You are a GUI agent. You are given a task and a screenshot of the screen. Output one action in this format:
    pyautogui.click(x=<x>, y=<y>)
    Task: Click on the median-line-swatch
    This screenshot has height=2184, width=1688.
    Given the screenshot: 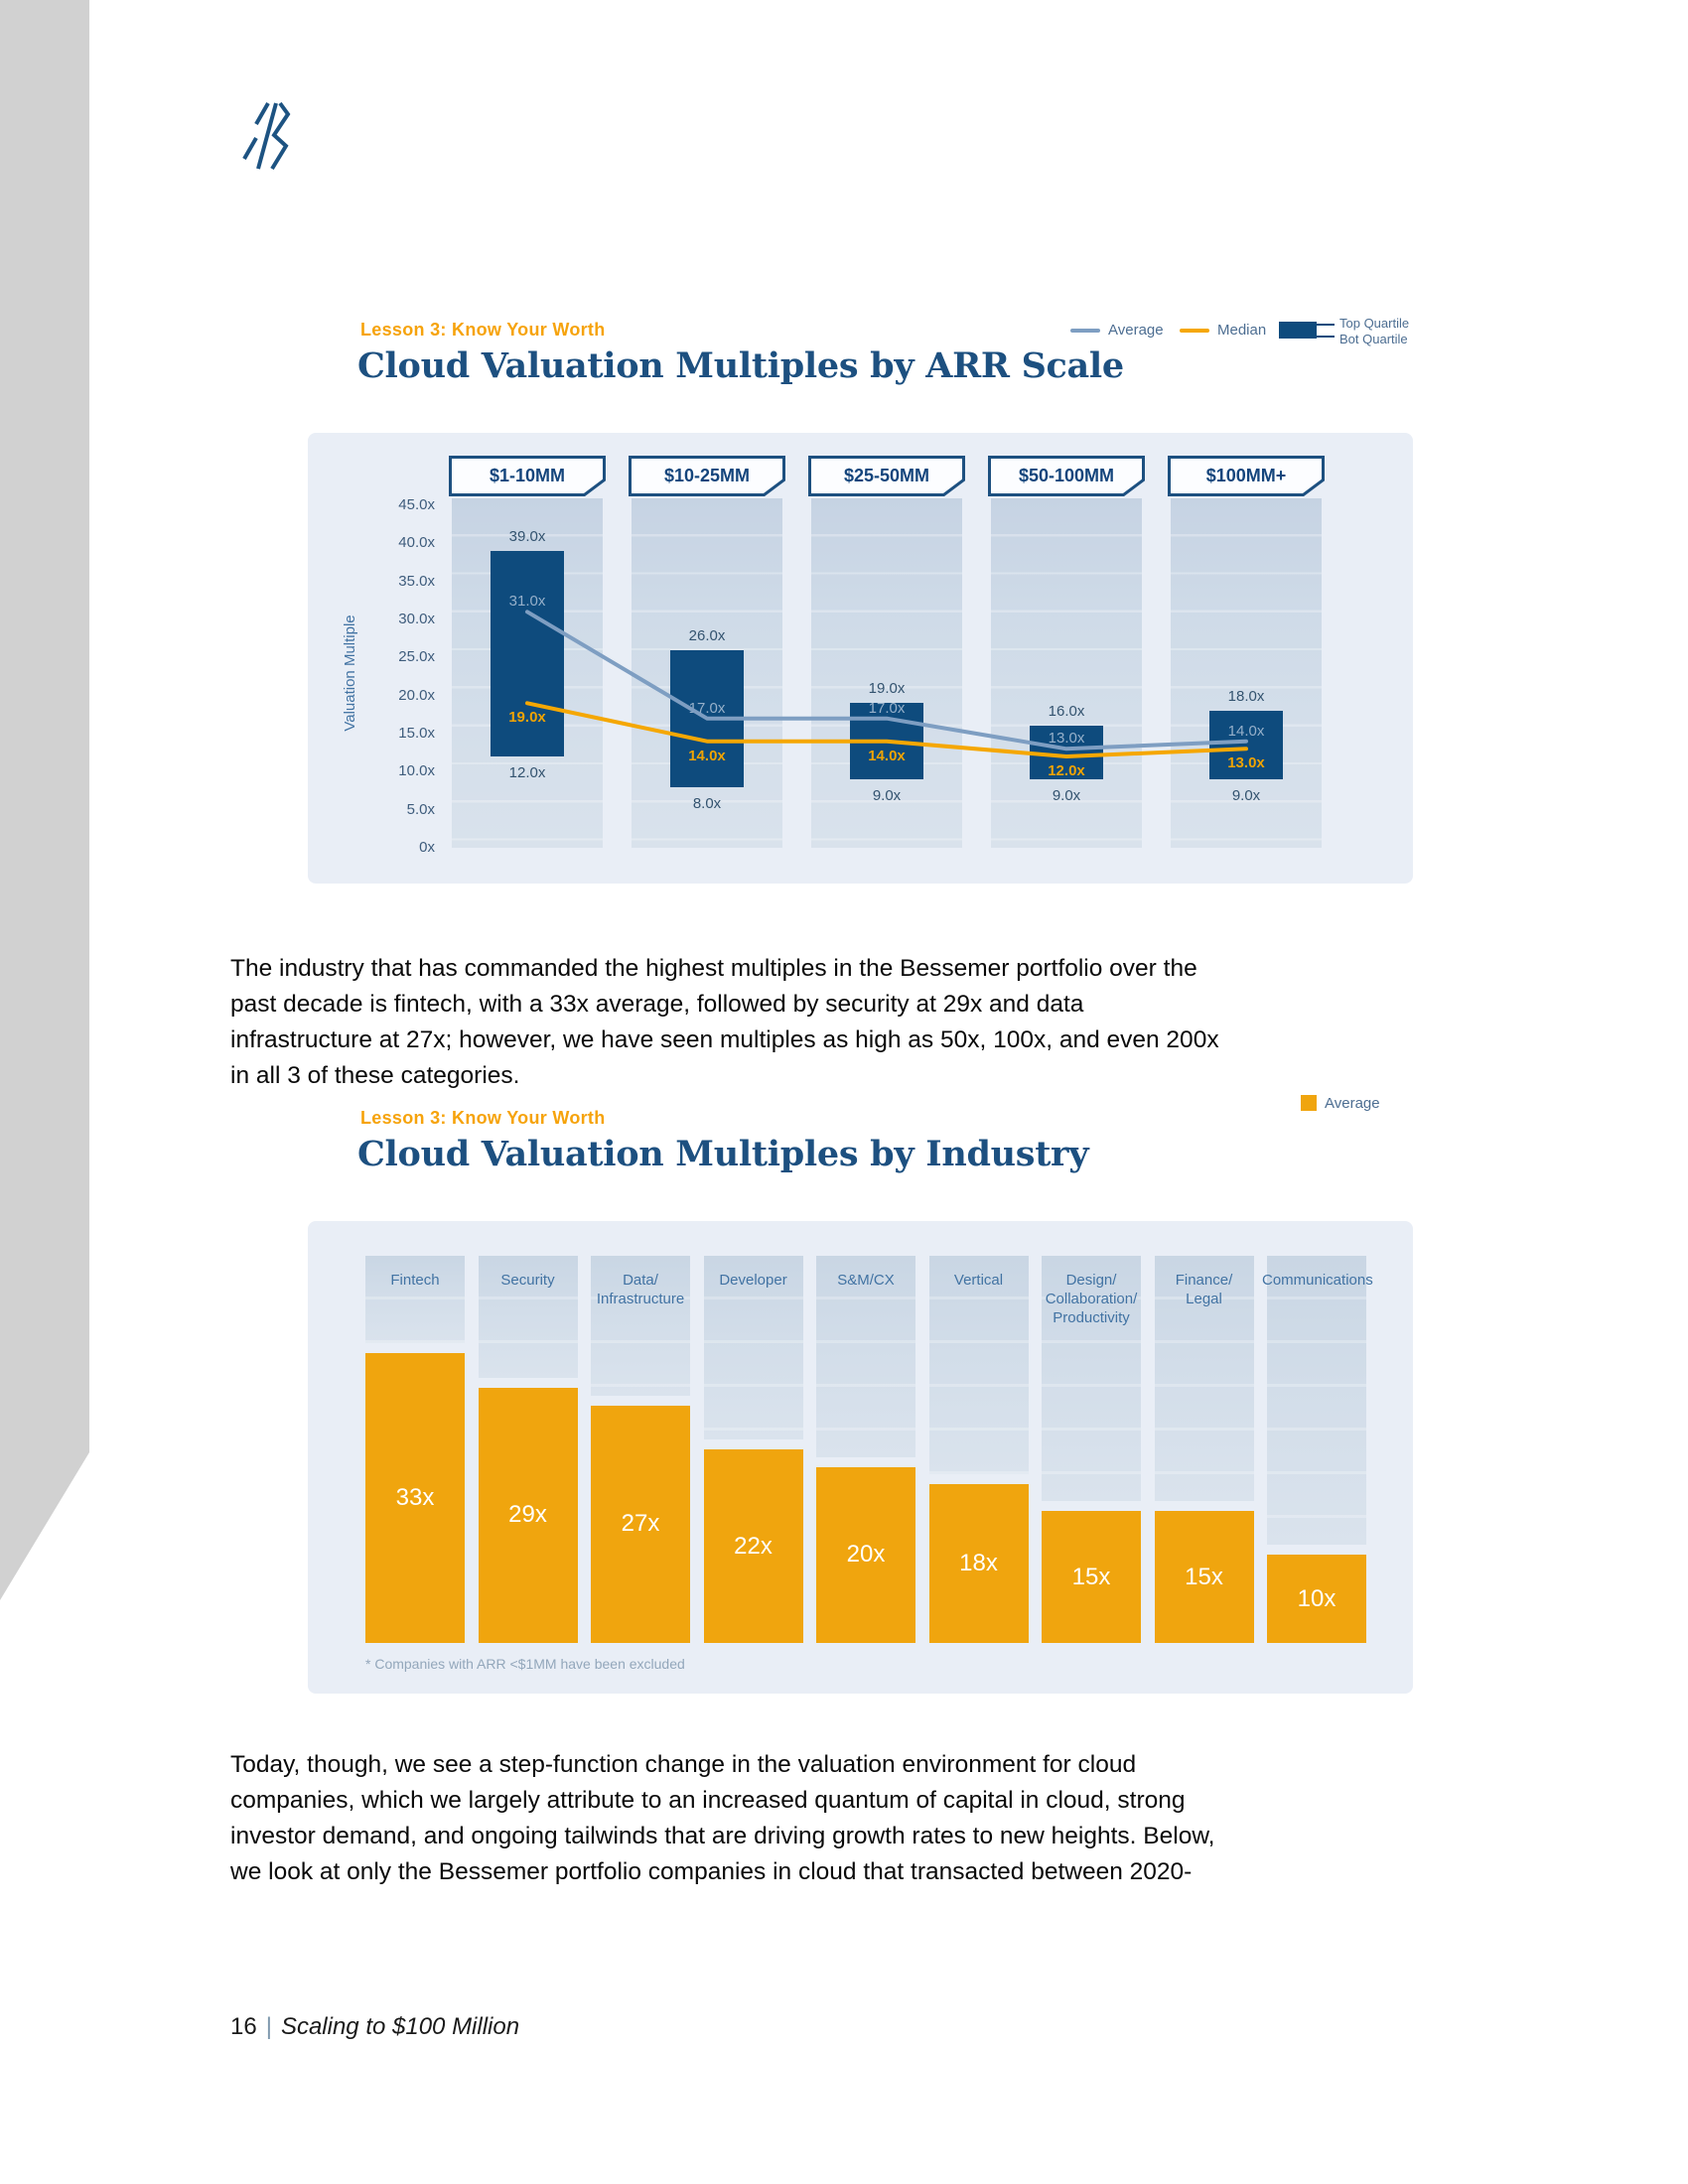 What is the action you would take?
    pyautogui.click(x=1194, y=331)
    